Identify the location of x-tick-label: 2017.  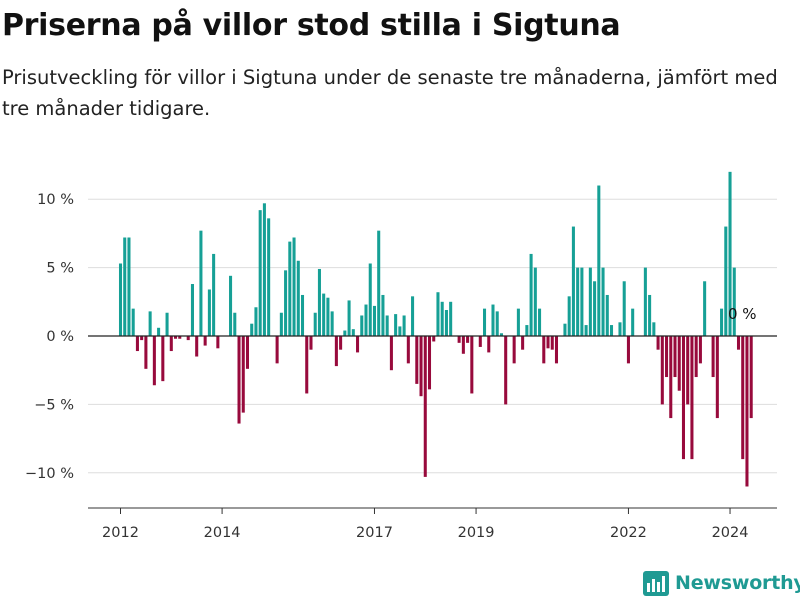
(374, 533).